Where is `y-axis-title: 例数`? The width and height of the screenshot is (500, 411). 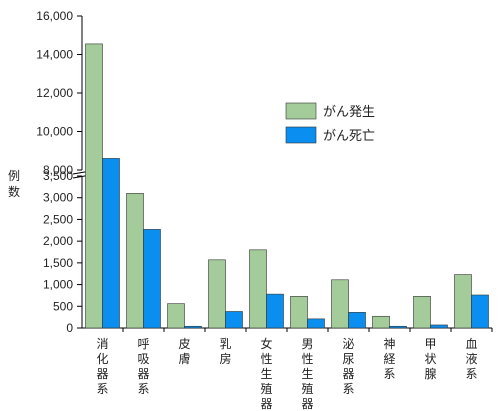
y-axis-title: 例数 is located at coordinates (14, 184).